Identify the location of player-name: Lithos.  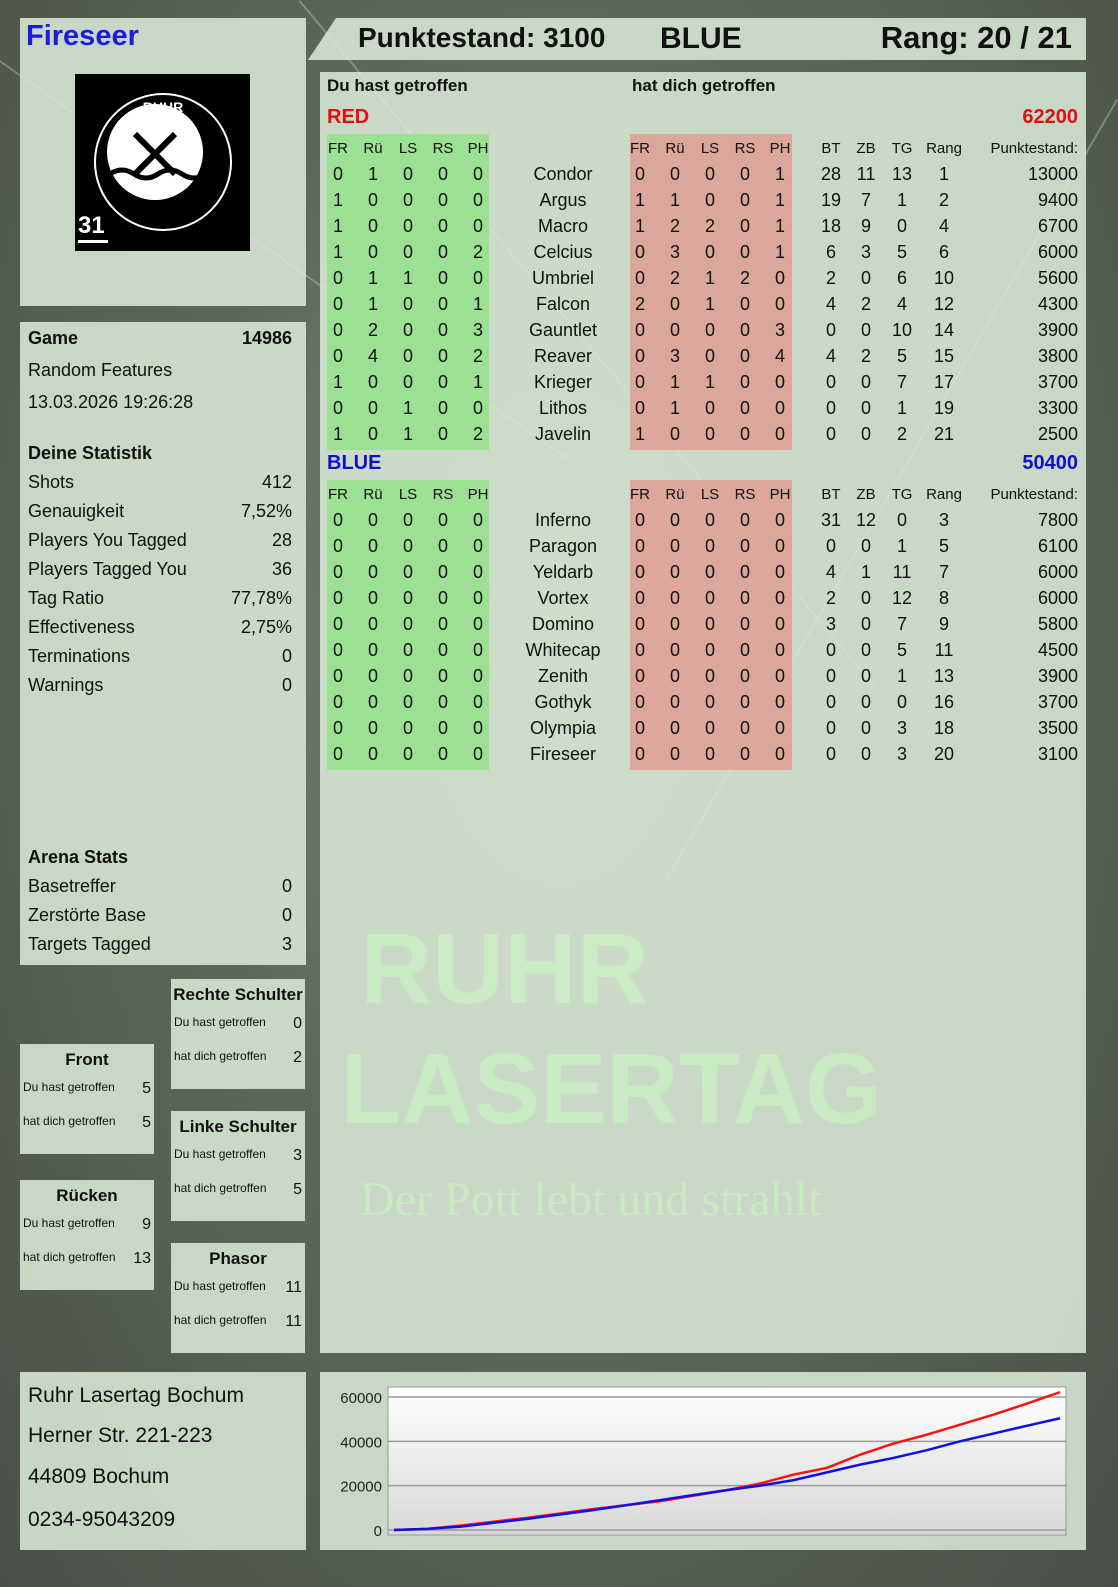
(563, 408).